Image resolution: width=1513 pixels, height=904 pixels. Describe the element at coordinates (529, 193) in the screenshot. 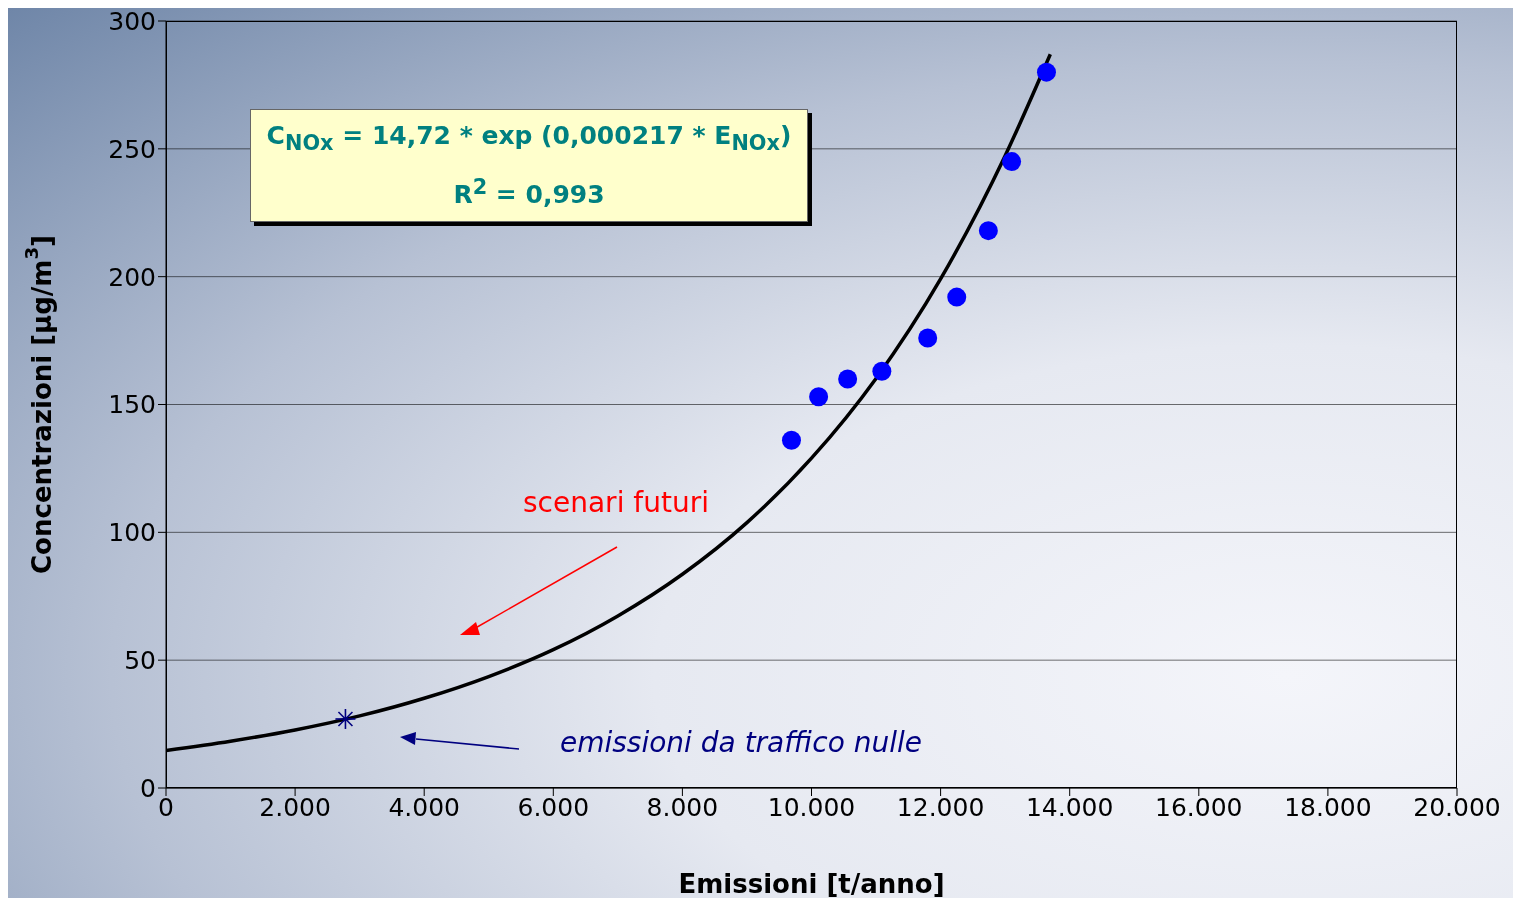

I see `annotation: R$^{2}$ = 0,993` at that location.